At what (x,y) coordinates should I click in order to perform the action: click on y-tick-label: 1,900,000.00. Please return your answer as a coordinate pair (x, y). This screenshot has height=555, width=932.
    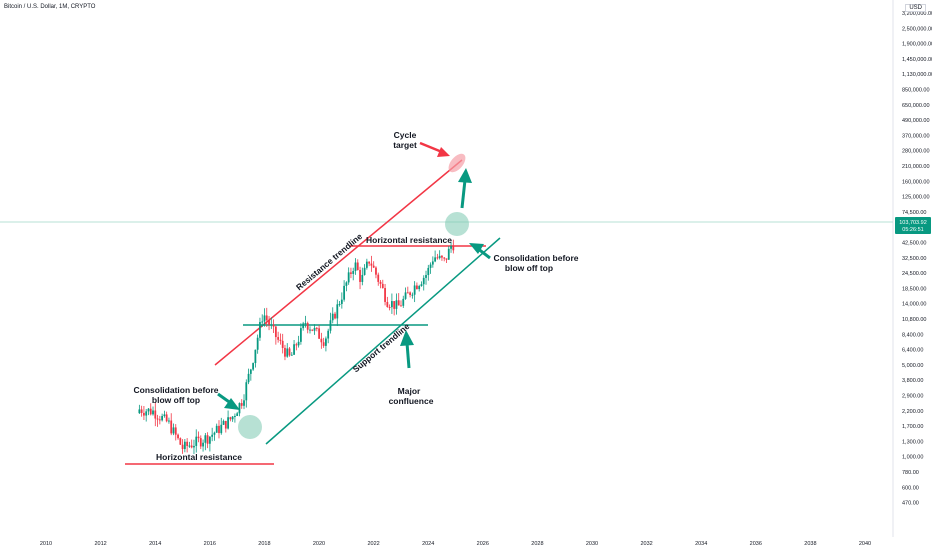
    Looking at the image, I should click on (917, 45).